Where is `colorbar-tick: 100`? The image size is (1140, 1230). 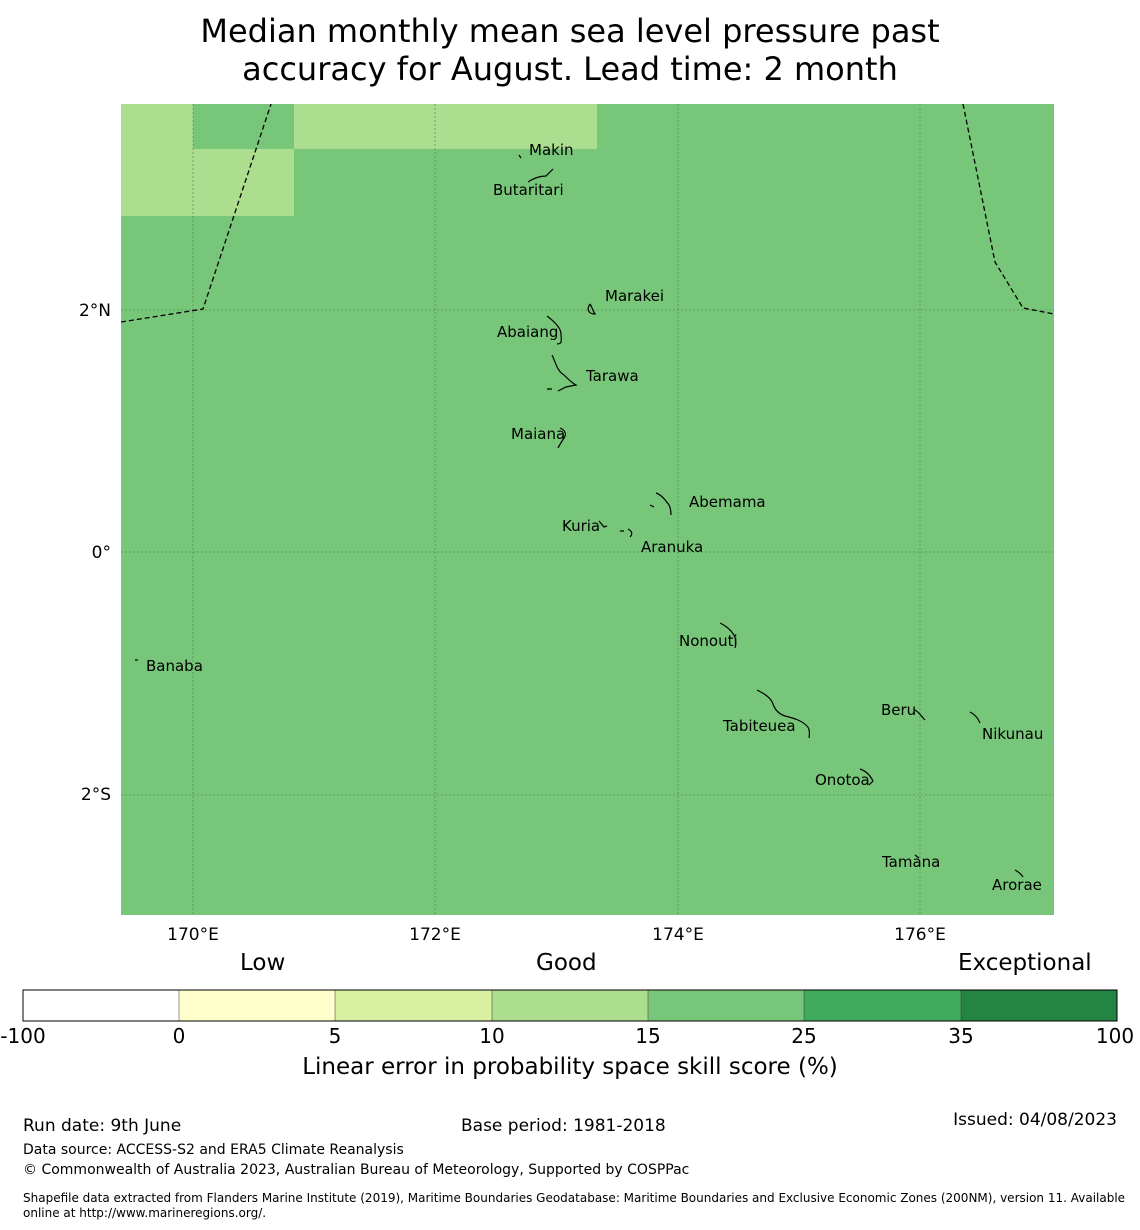 colorbar-tick: 100 is located at coordinates (1115, 1036).